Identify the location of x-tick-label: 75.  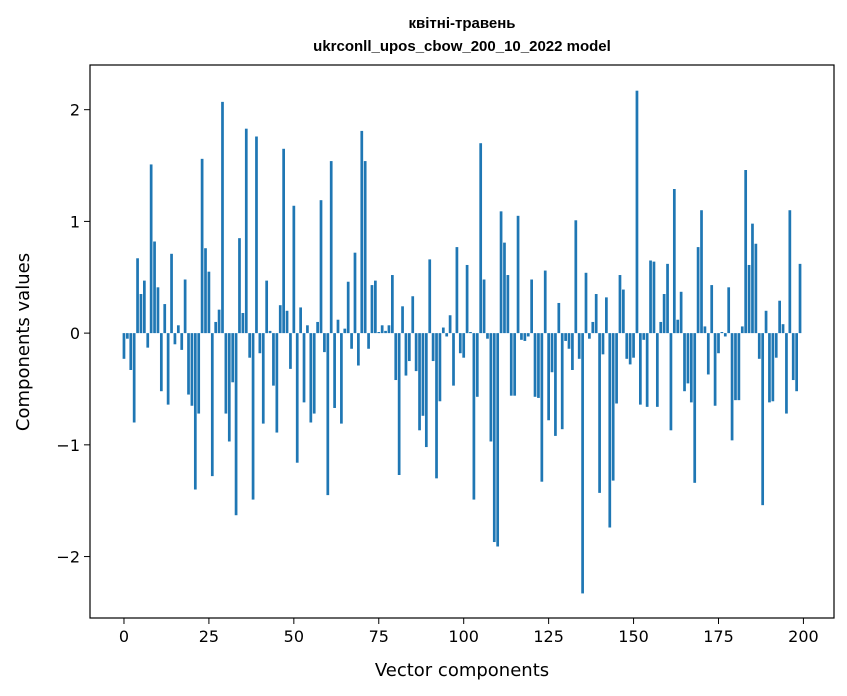
(379, 636).